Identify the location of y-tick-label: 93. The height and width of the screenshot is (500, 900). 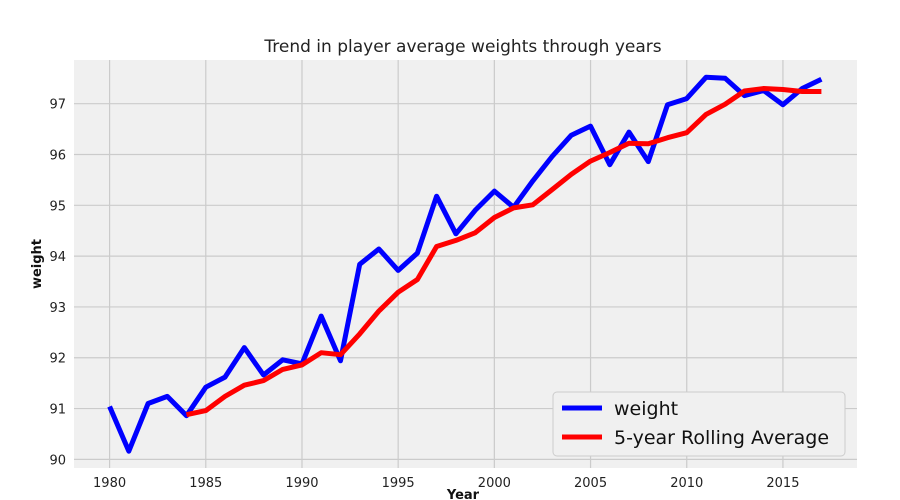
(57, 308).